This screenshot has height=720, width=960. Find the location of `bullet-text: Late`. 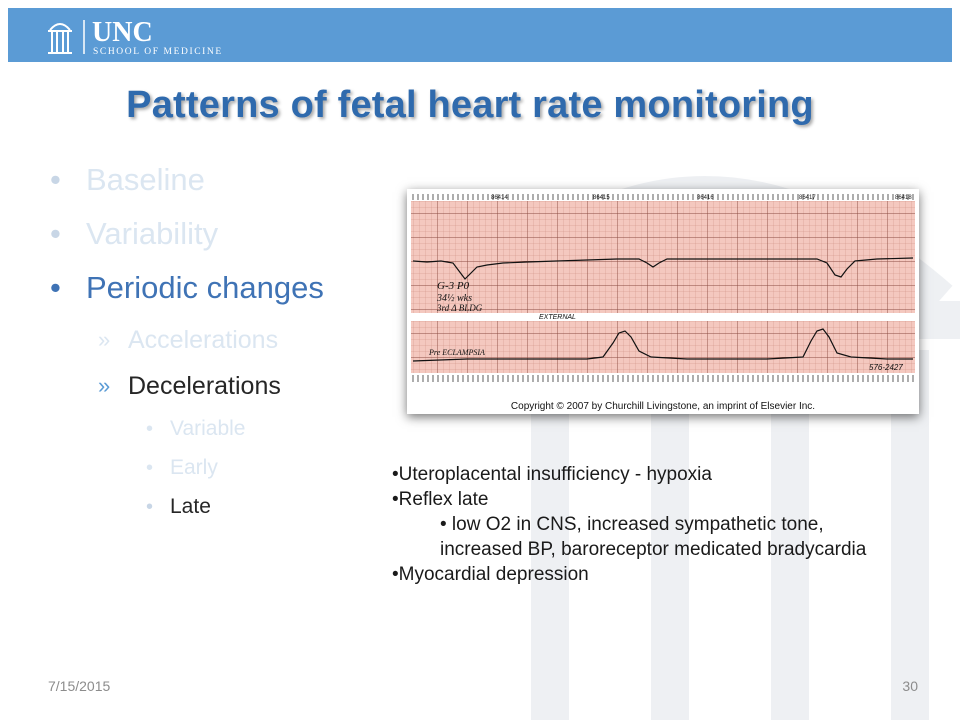

bullet-text: Late is located at coordinates (190, 506).